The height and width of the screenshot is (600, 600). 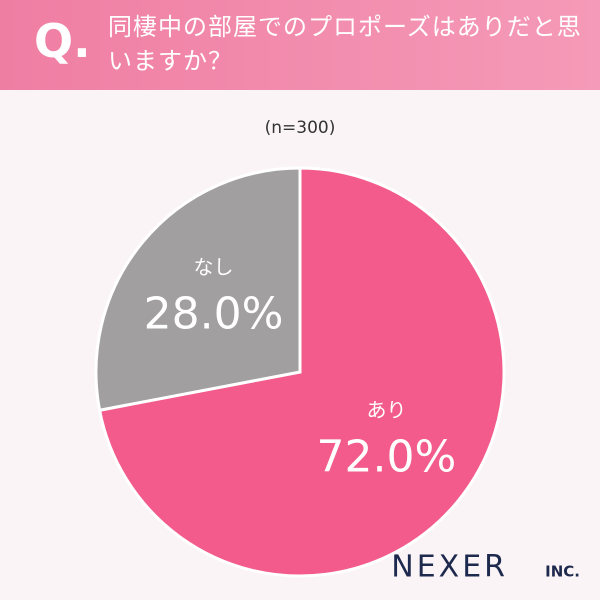 I want to click on slice-label: あり, so click(x=386, y=410).